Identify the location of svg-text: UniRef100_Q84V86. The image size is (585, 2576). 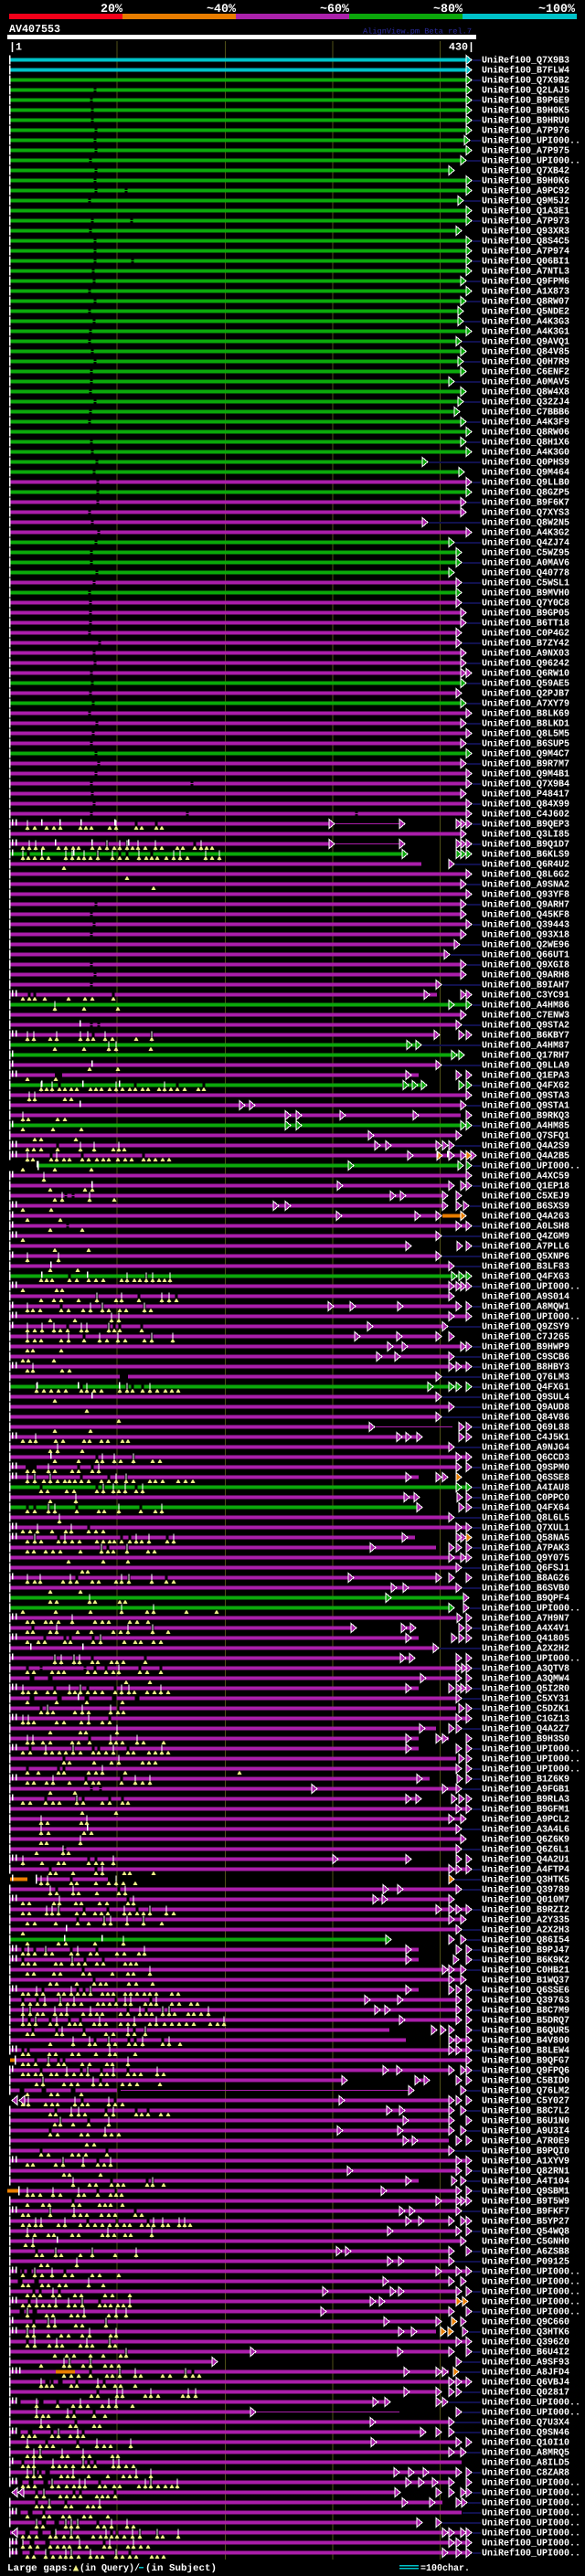
(525, 1418).